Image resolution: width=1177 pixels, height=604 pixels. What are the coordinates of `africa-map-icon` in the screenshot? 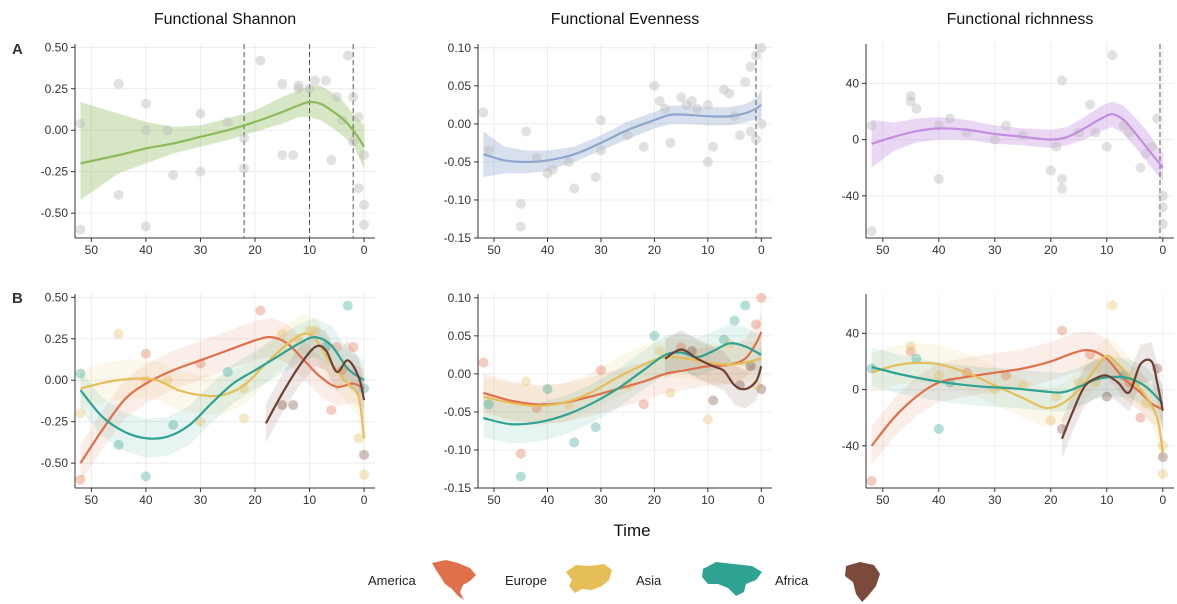 It's located at (862, 582).